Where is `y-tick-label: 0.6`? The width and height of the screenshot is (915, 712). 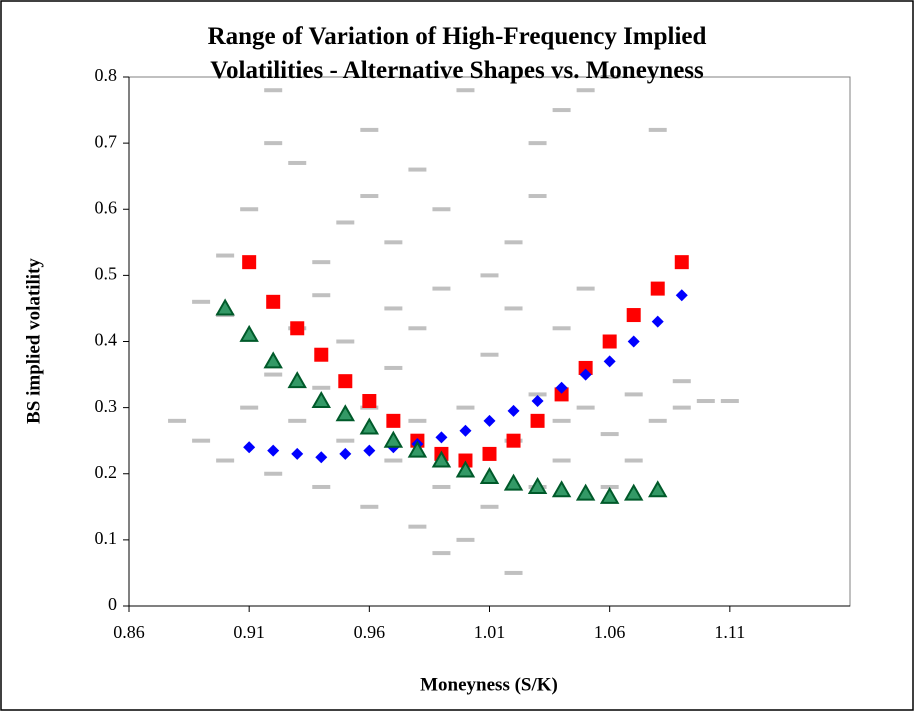
y-tick-label: 0.6 is located at coordinates (106, 207).